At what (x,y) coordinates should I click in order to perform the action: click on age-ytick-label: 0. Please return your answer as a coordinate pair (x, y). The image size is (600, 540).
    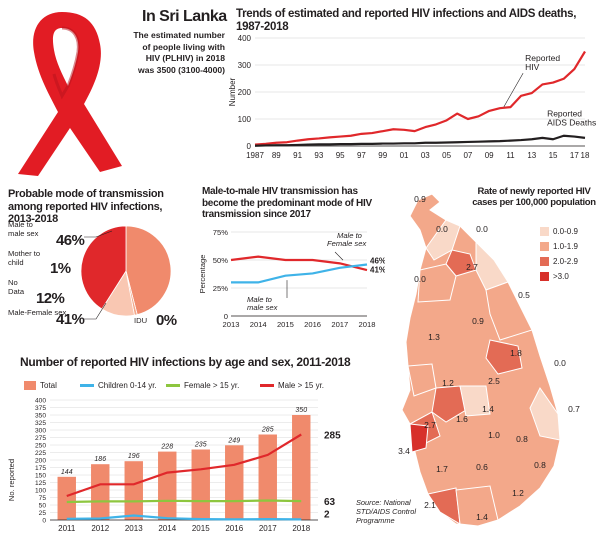
    Looking at the image, I should click on (44, 521).